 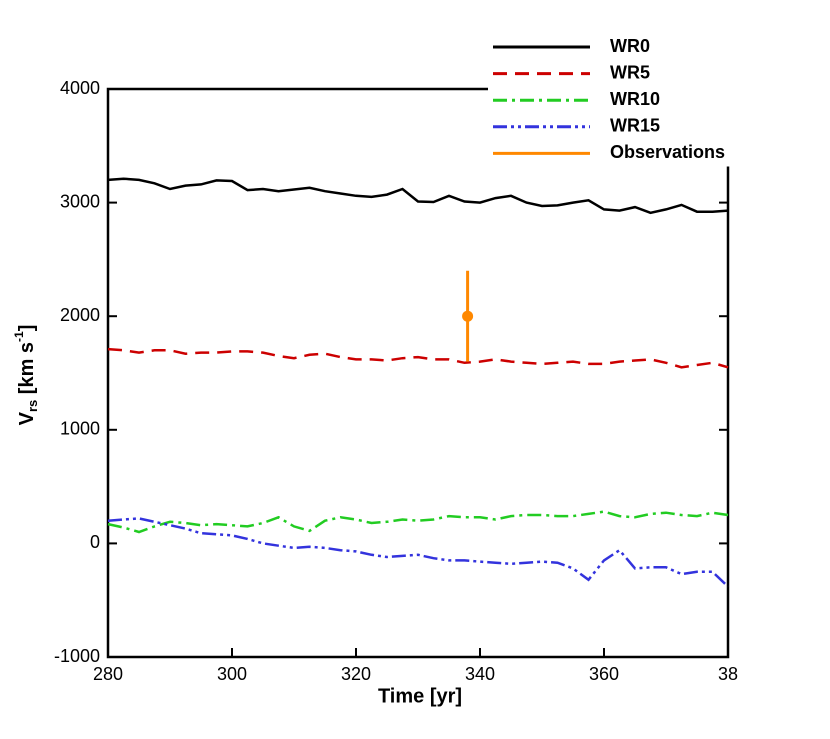 I want to click on legend: WR0 WR5 WR10 WR15 Observations, so click(x=625, y=99).